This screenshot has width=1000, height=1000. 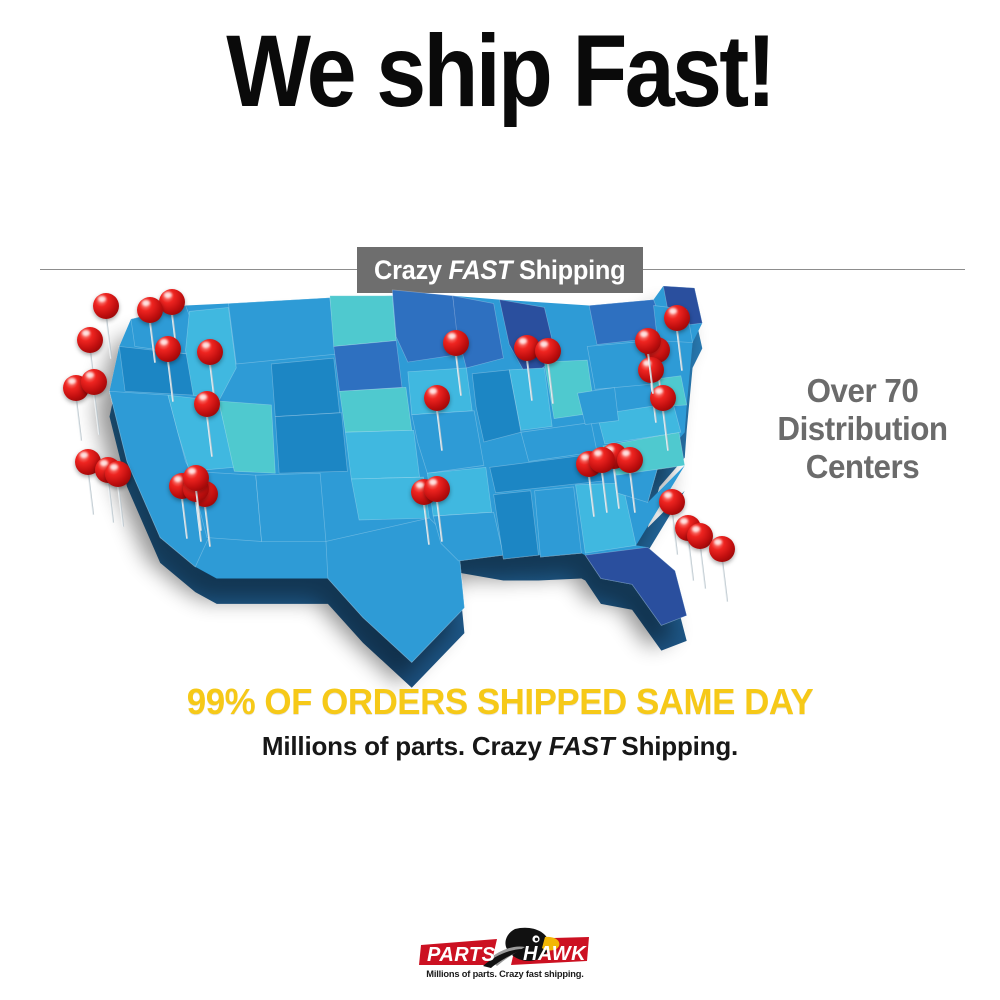 What do you see at coordinates (247, 437) in the screenshot?
I see `map-state-utah` at bounding box center [247, 437].